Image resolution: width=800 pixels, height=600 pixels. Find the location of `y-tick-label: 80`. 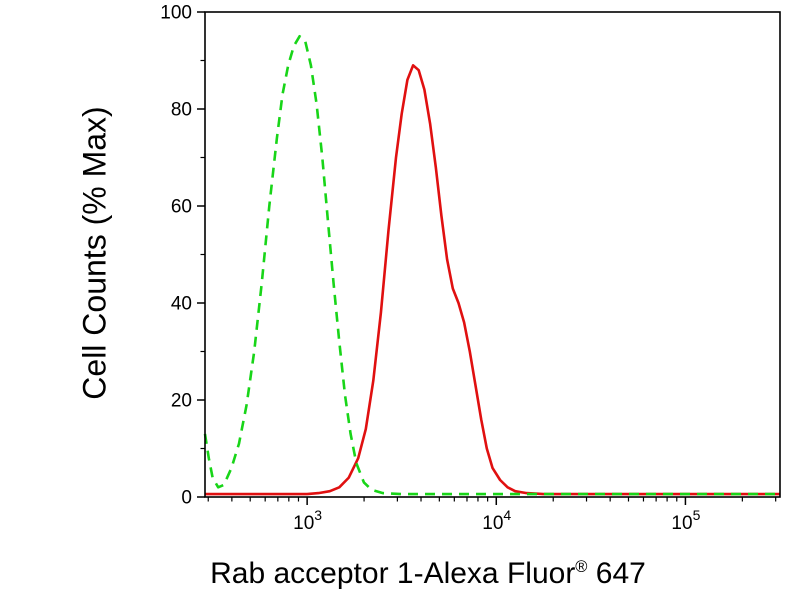

y-tick-label: 80 is located at coordinates (181, 110).